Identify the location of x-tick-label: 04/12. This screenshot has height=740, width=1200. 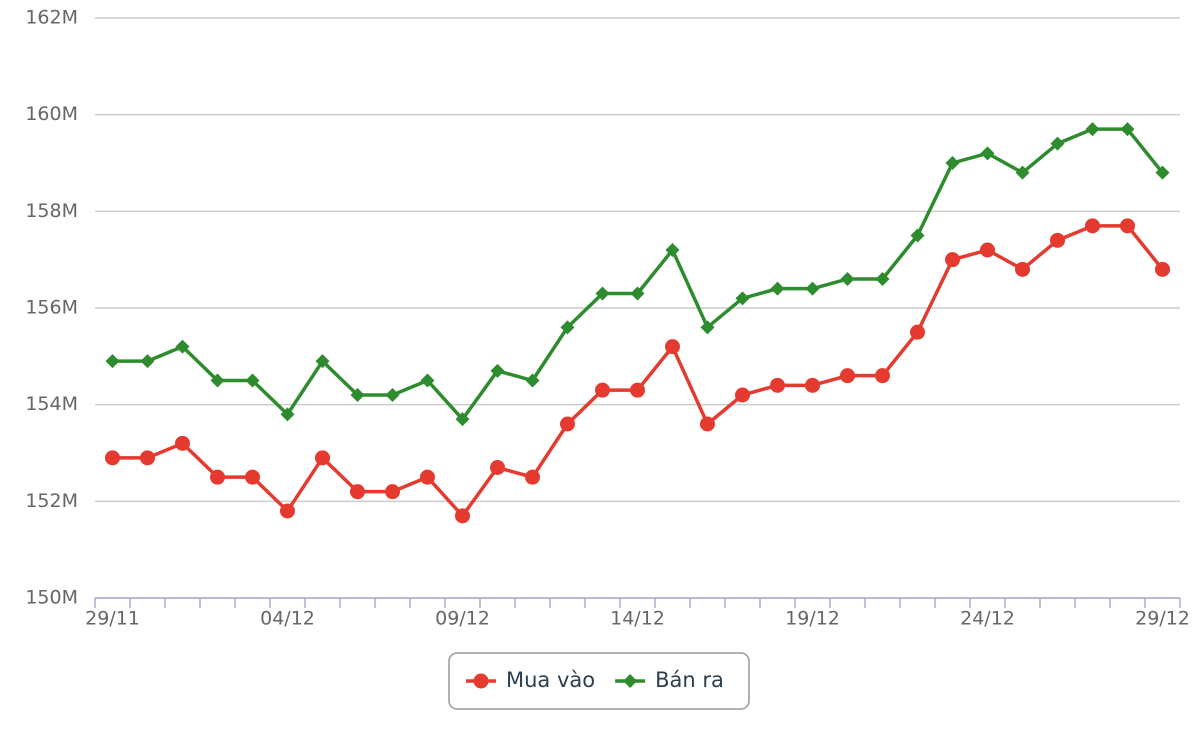
(287, 619).